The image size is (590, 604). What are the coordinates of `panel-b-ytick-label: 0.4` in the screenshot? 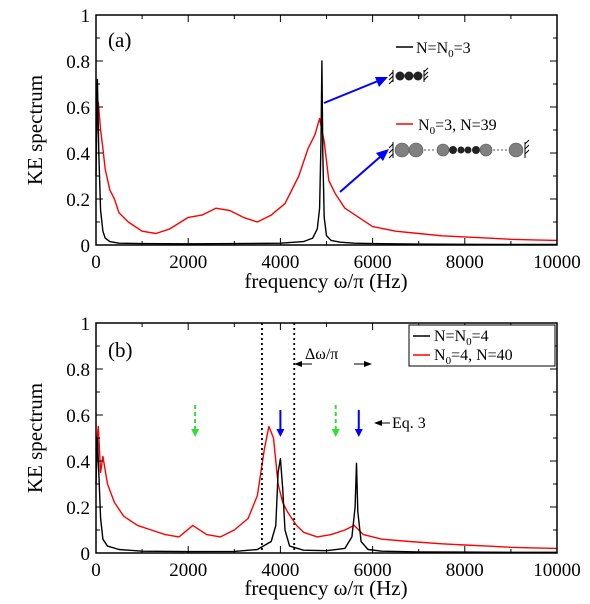 It's located at (78, 462).